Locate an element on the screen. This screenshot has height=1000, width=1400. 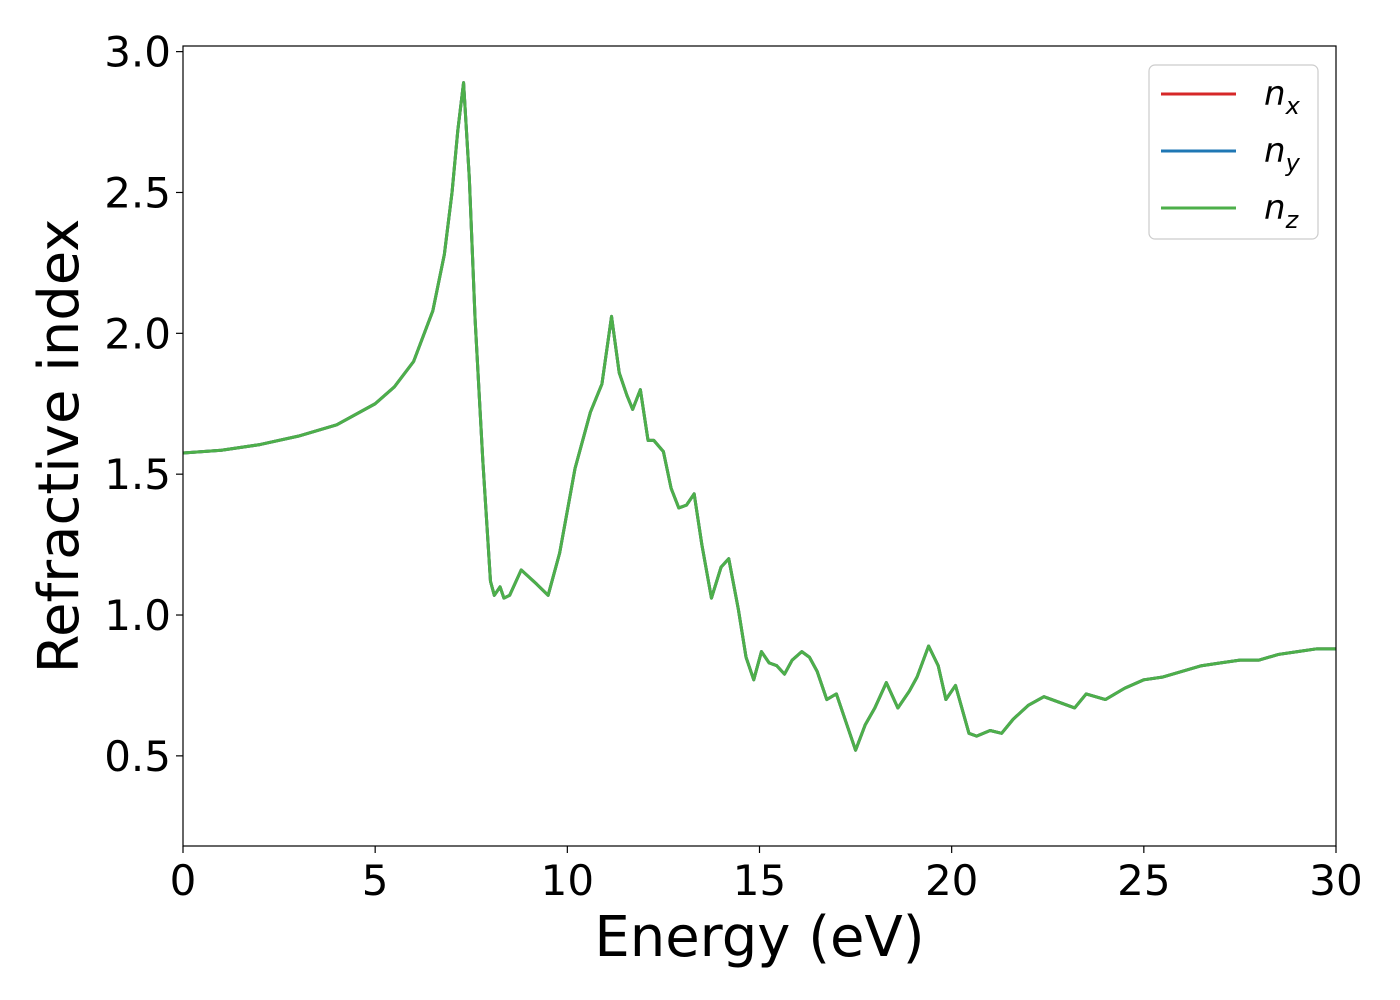
x-tick-label: 25 is located at coordinates (1143, 880).